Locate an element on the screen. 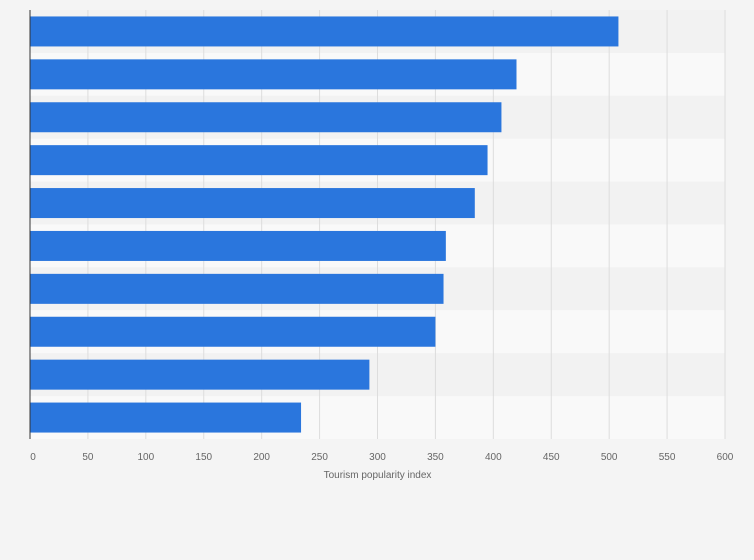 The height and width of the screenshot is (560, 754). x-tick-label: 600 is located at coordinates (725, 457).